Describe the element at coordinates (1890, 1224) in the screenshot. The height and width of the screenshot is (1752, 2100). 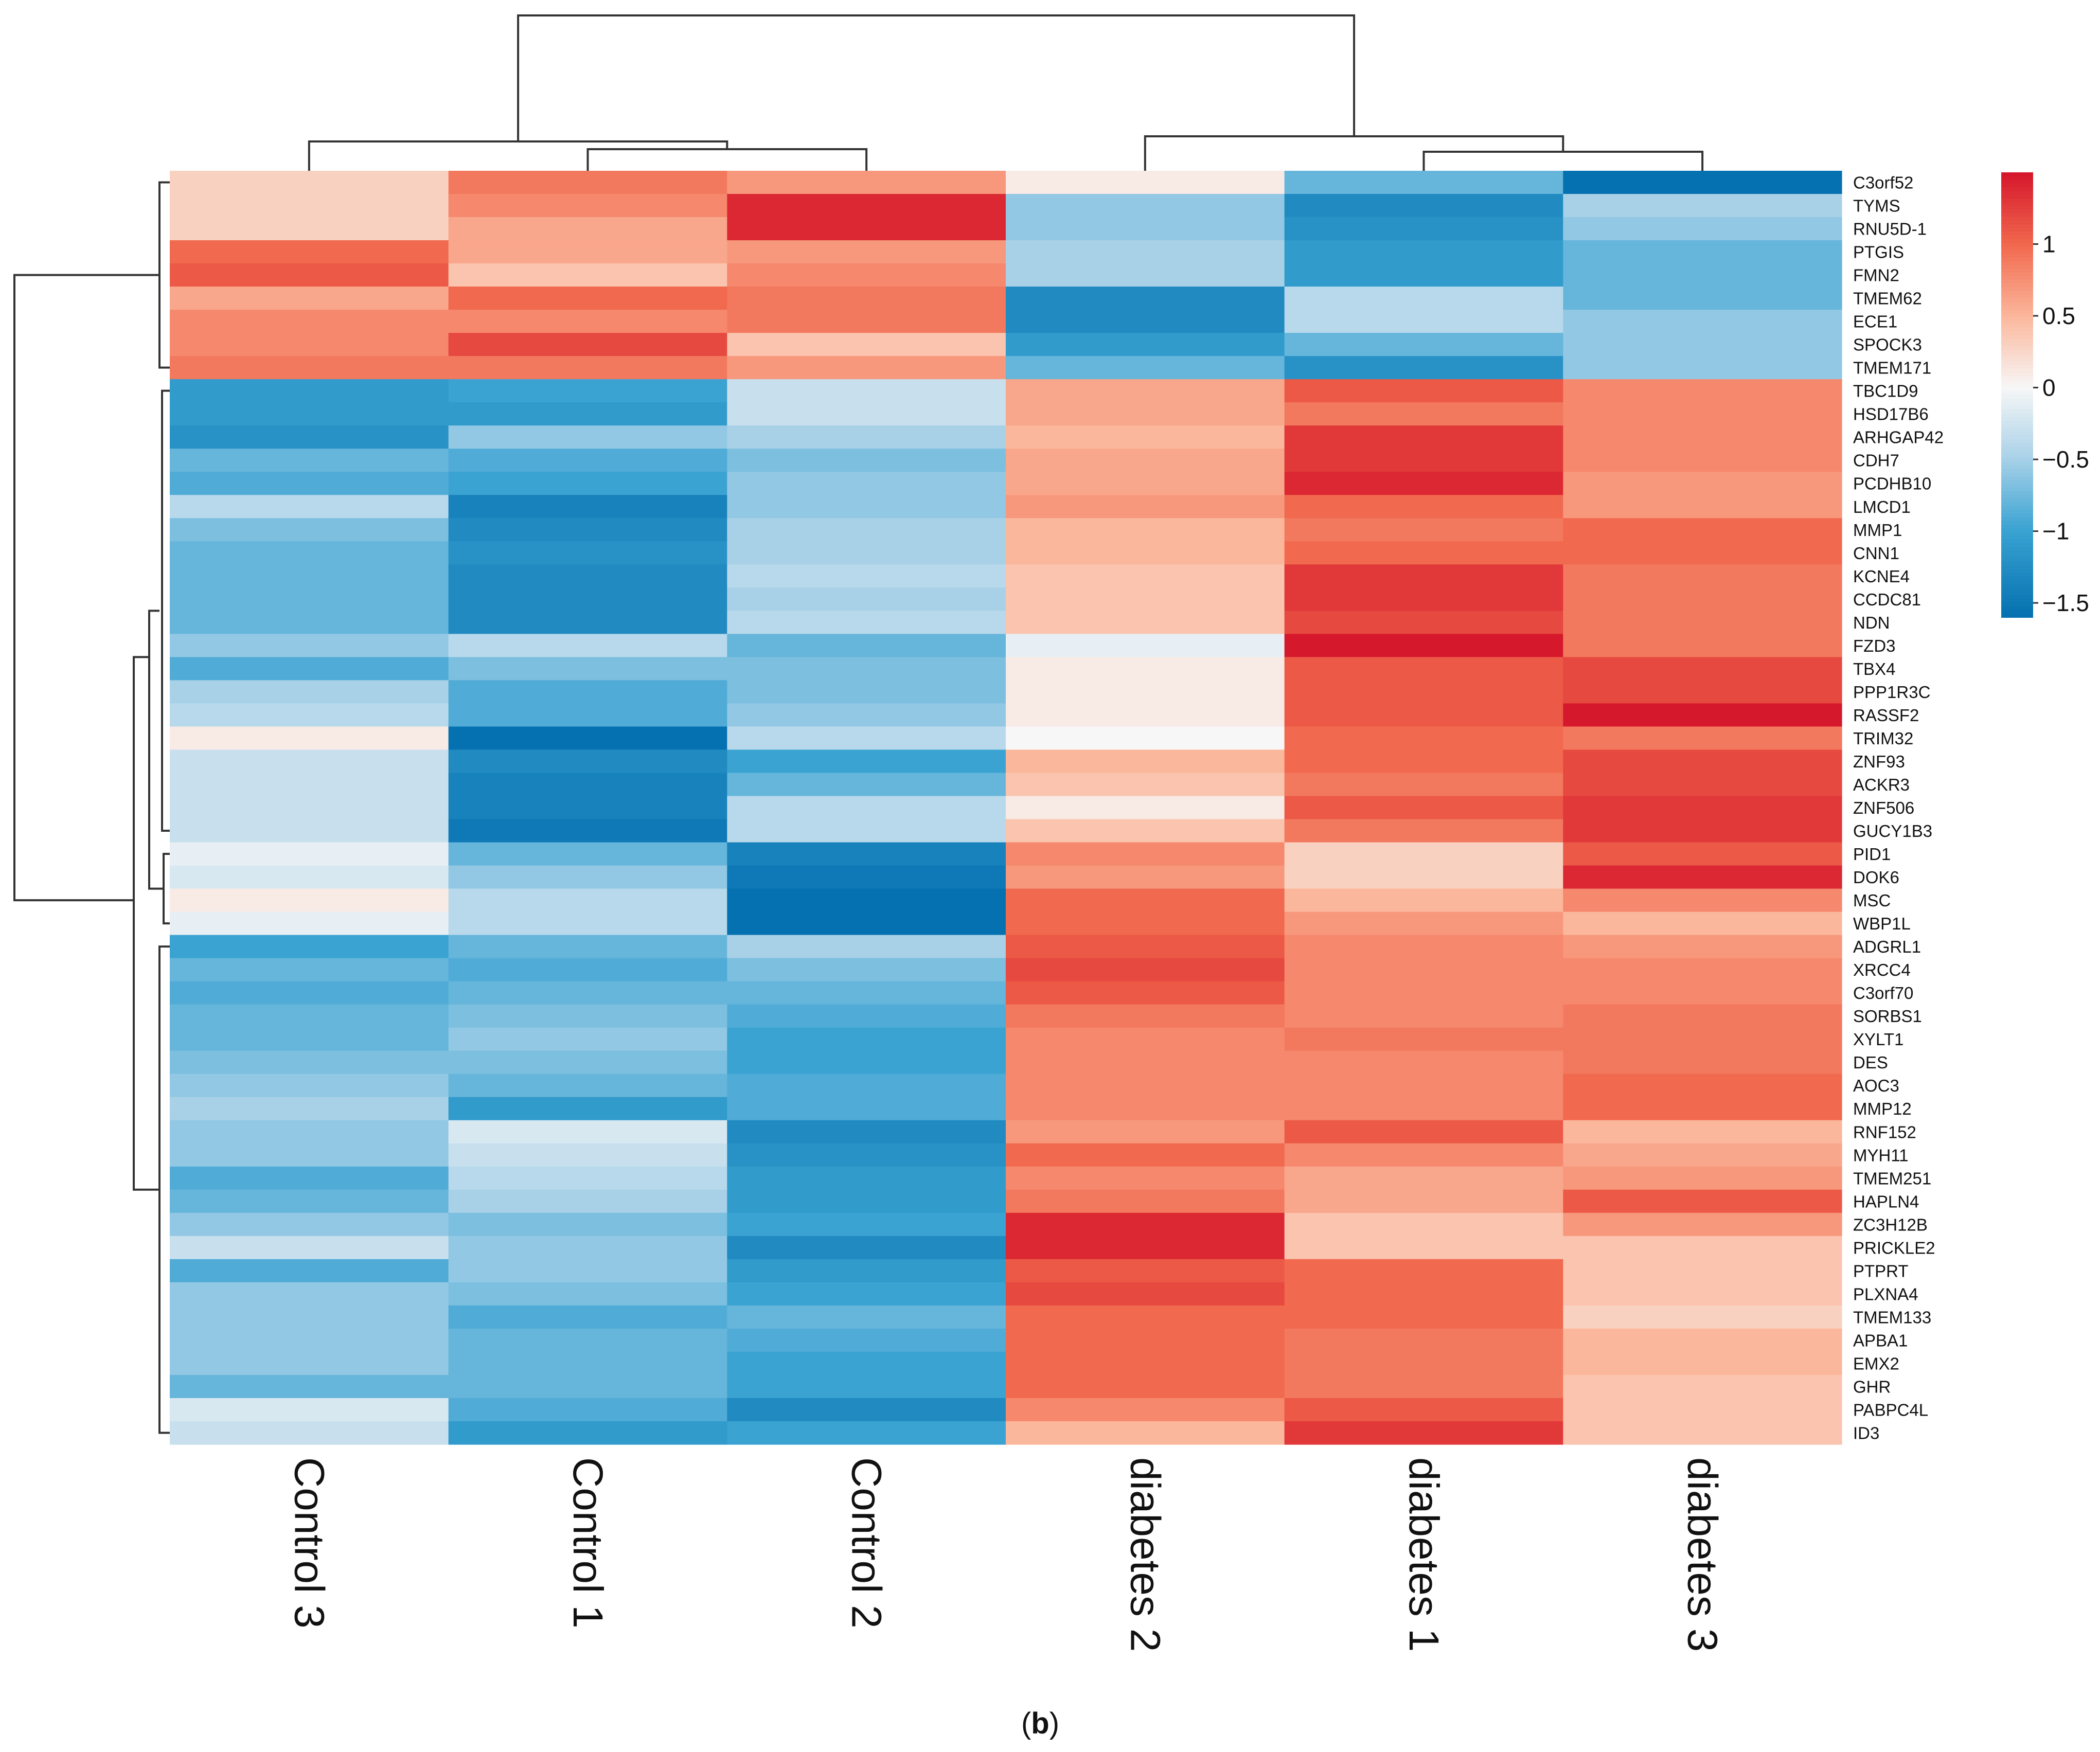
I see `row-label: ZC3H12B` at that location.